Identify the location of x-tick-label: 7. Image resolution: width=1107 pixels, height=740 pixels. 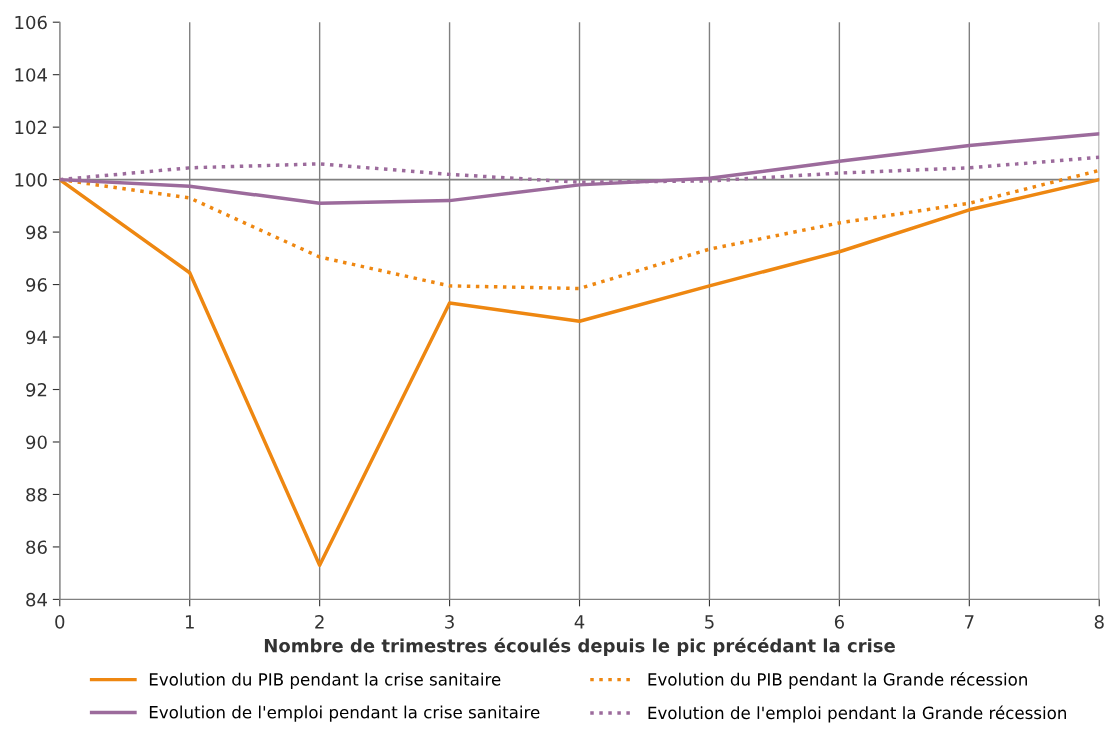
(969, 622).